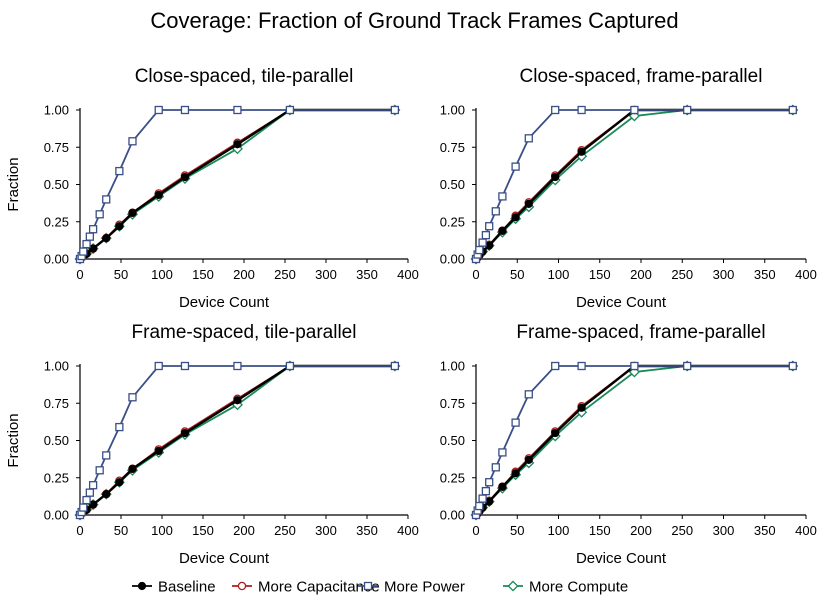 Image resolution: width=829 pixels, height=600 pixels. I want to click on panel-title: Frame-spaced, tile-parallel, so click(244, 332).